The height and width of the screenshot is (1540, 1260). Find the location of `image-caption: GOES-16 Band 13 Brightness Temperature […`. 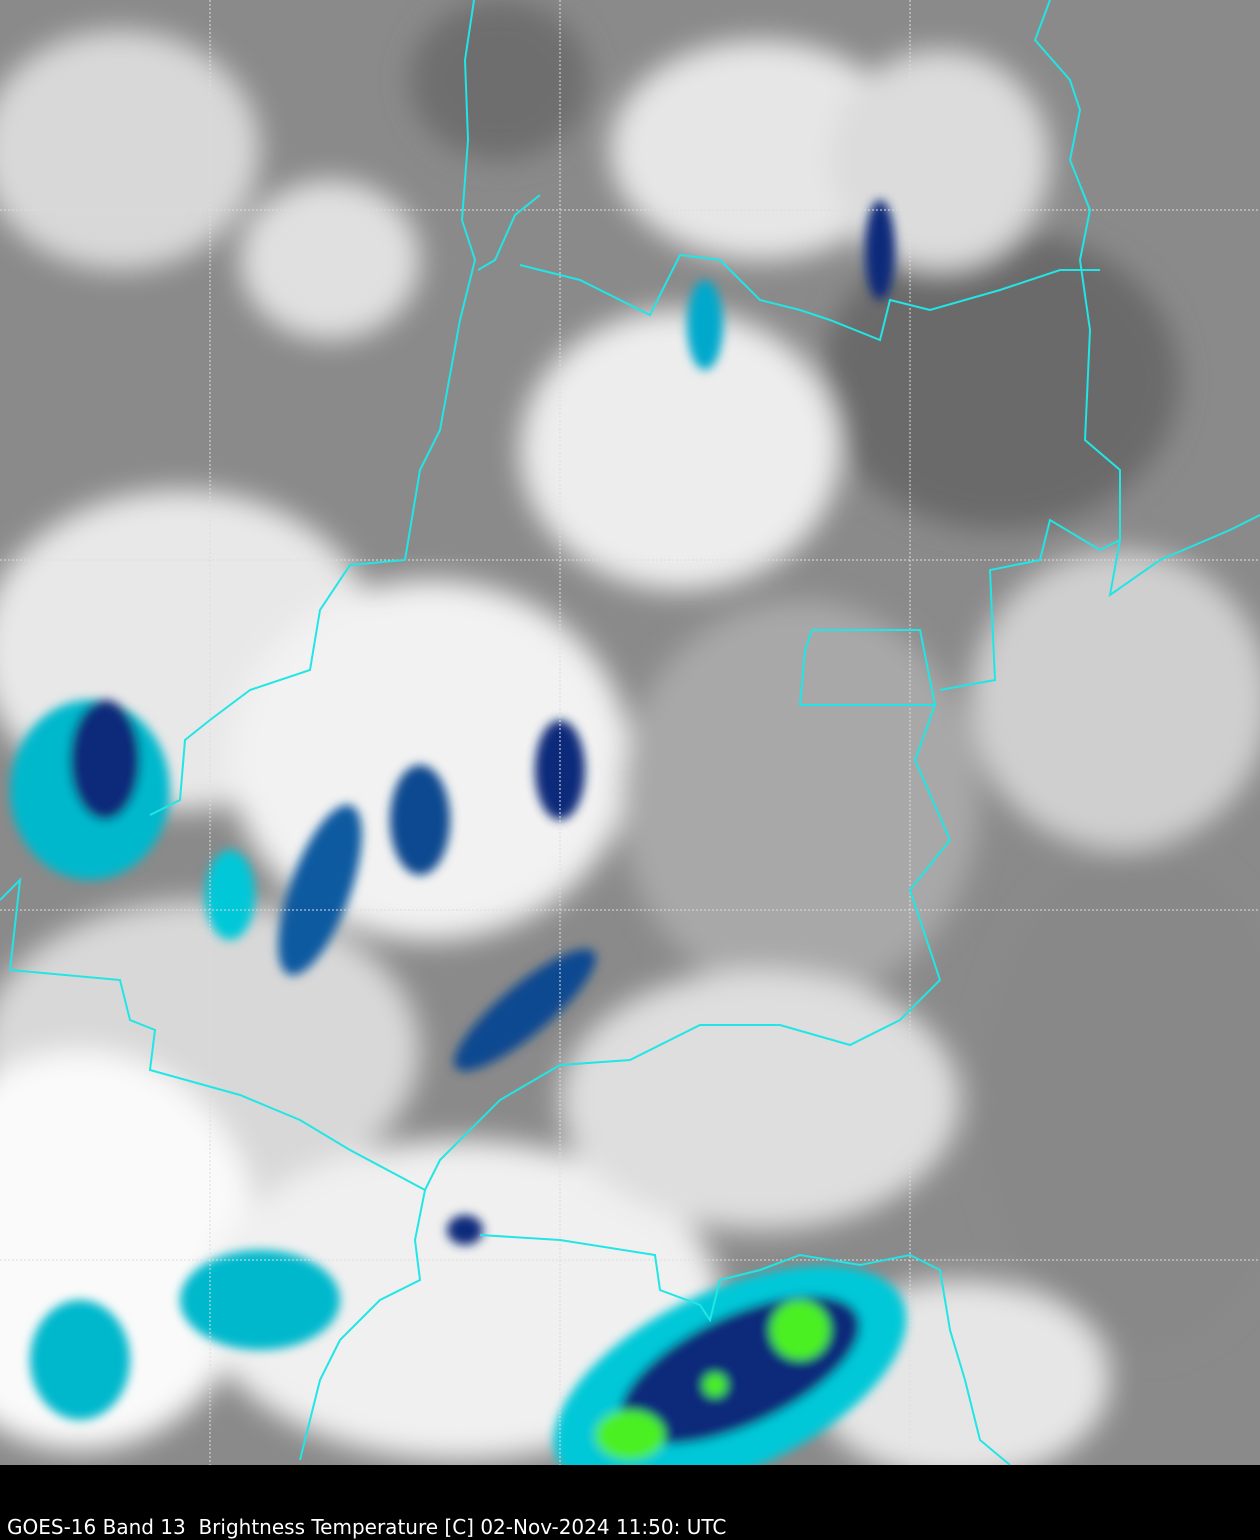

image-caption: GOES-16 Band 13 Brightness Temperature [… is located at coordinates (367, 1527).